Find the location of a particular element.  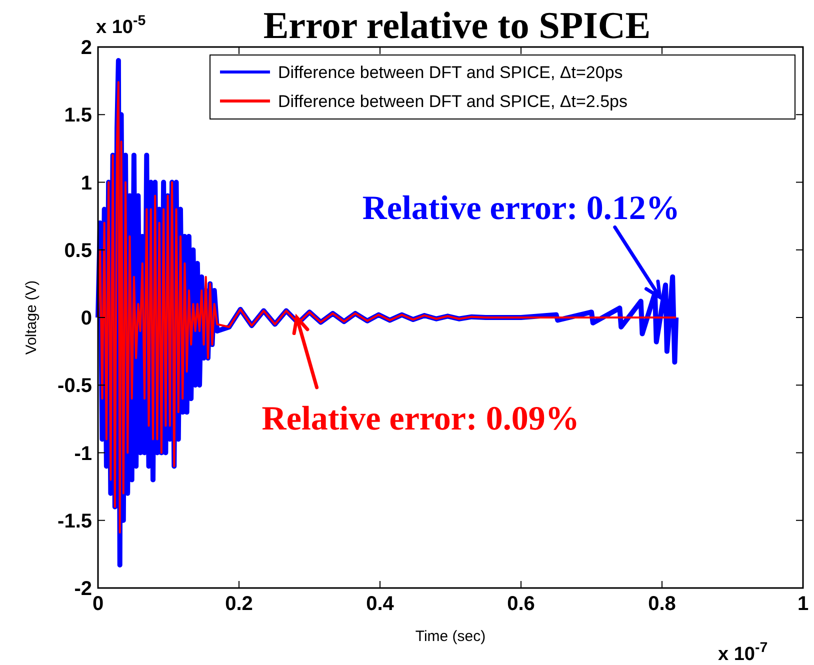

y-tick-label: -1 is located at coordinates (83, 453).